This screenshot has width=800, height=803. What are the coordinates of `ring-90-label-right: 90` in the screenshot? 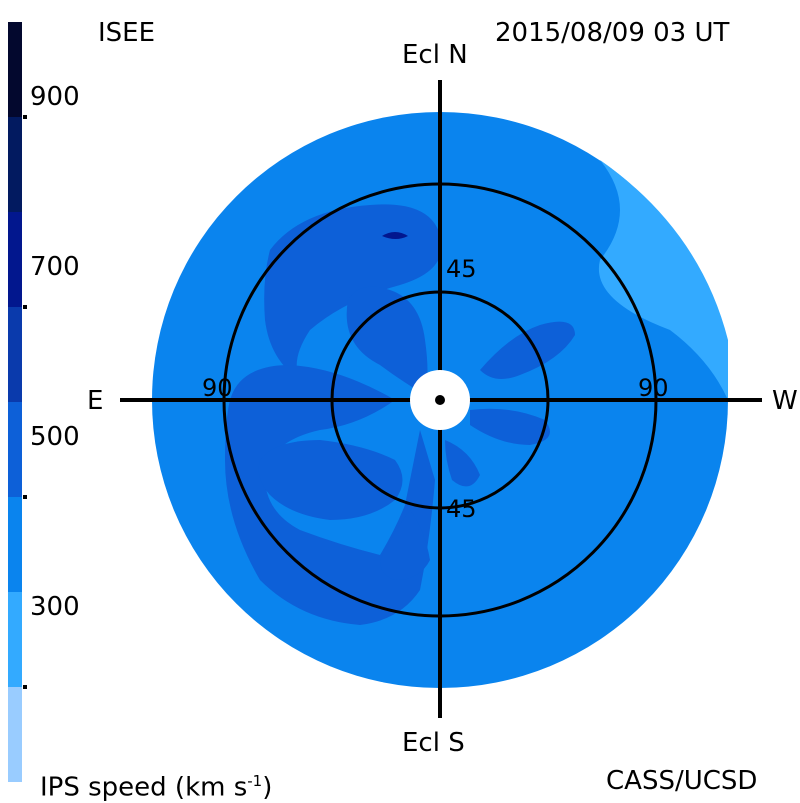 It's located at (653, 388).